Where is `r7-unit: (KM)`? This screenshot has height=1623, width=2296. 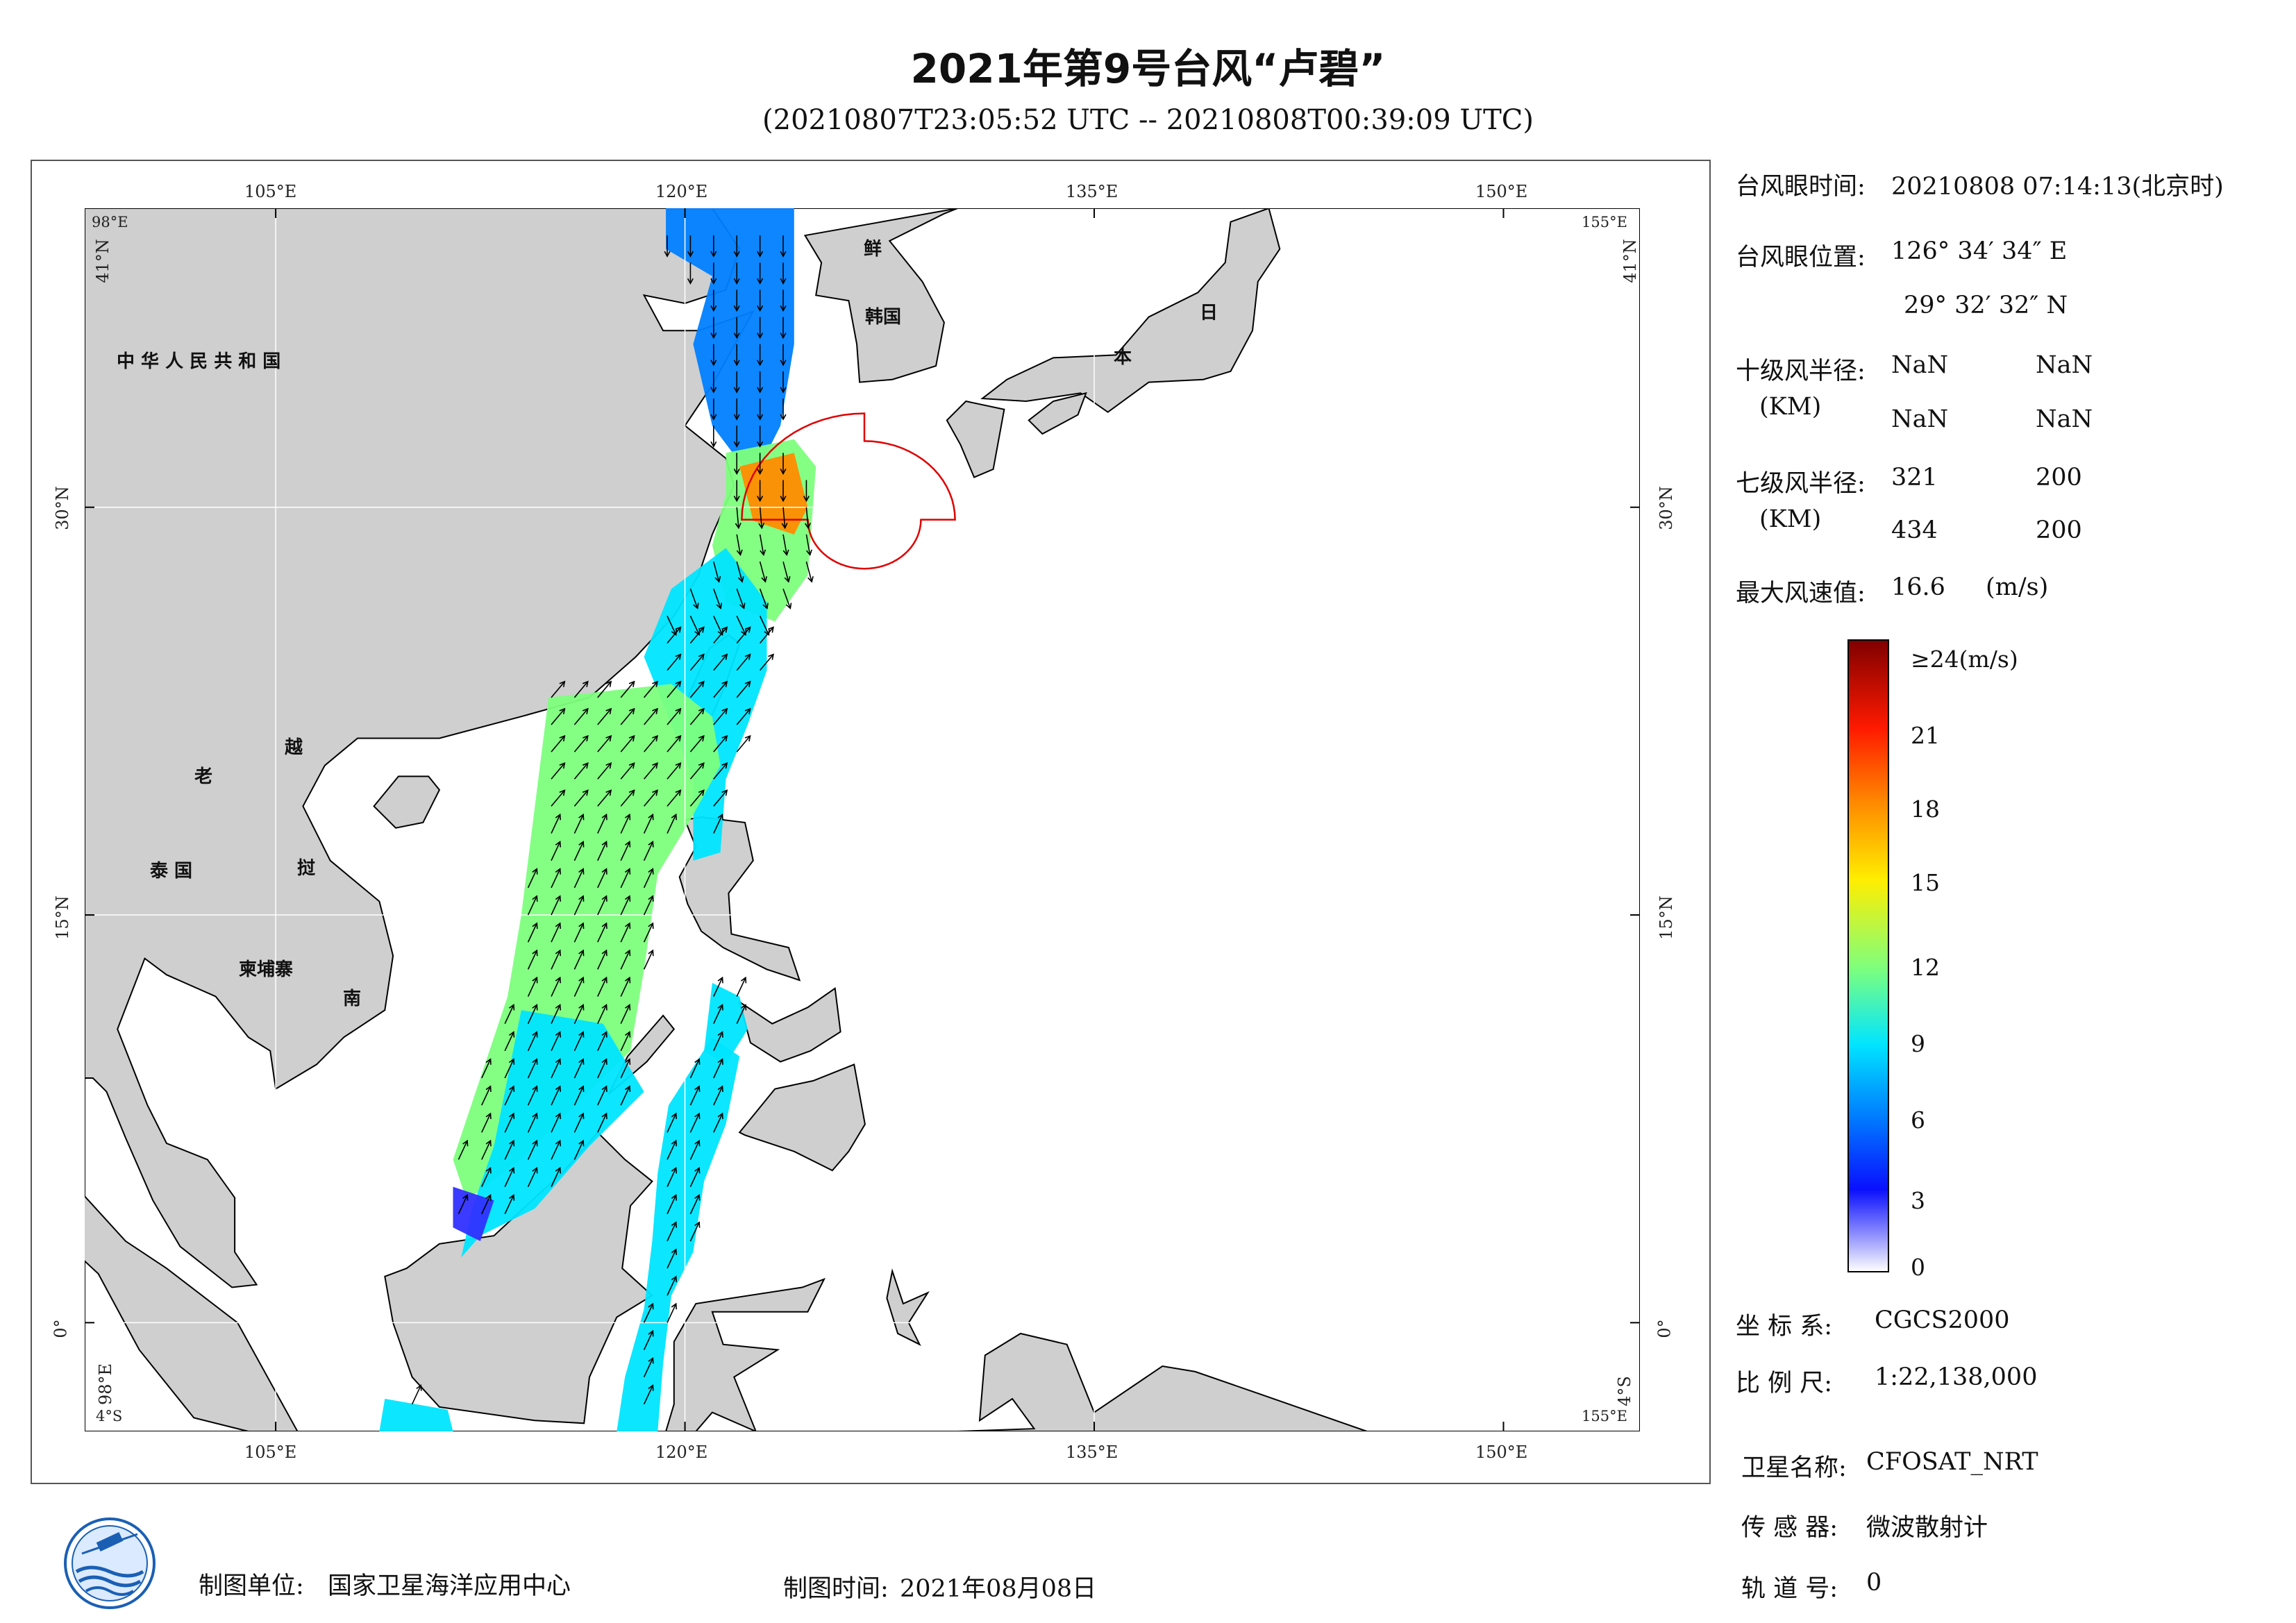
r7-unit: (KM) is located at coordinates (1790, 519).